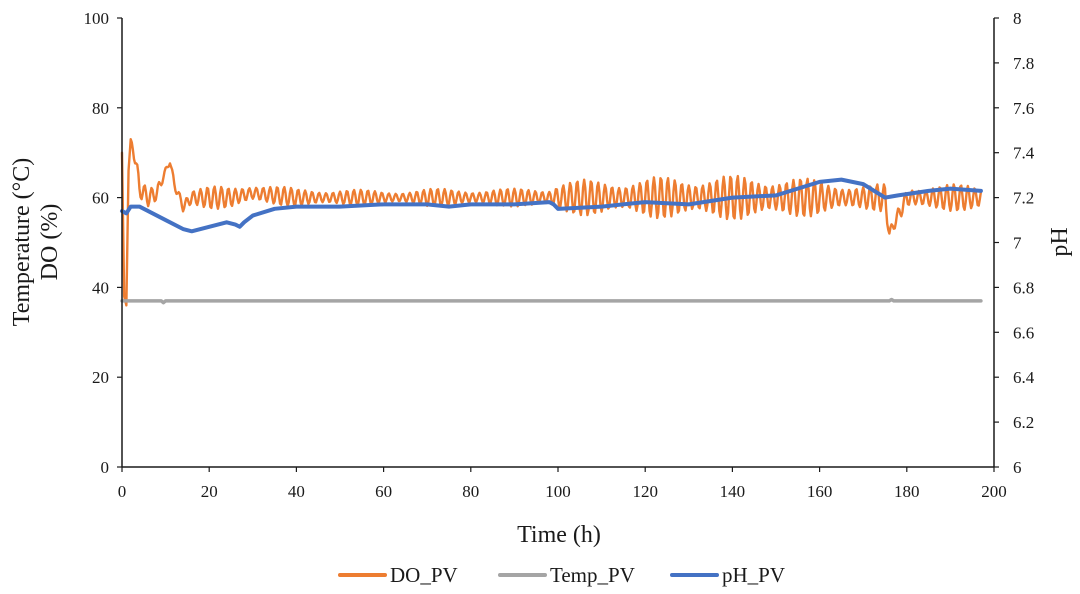 The width and height of the screenshot is (1080, 594). I want to click on y-right-tick-label: 7.2, so click(1023, 198).